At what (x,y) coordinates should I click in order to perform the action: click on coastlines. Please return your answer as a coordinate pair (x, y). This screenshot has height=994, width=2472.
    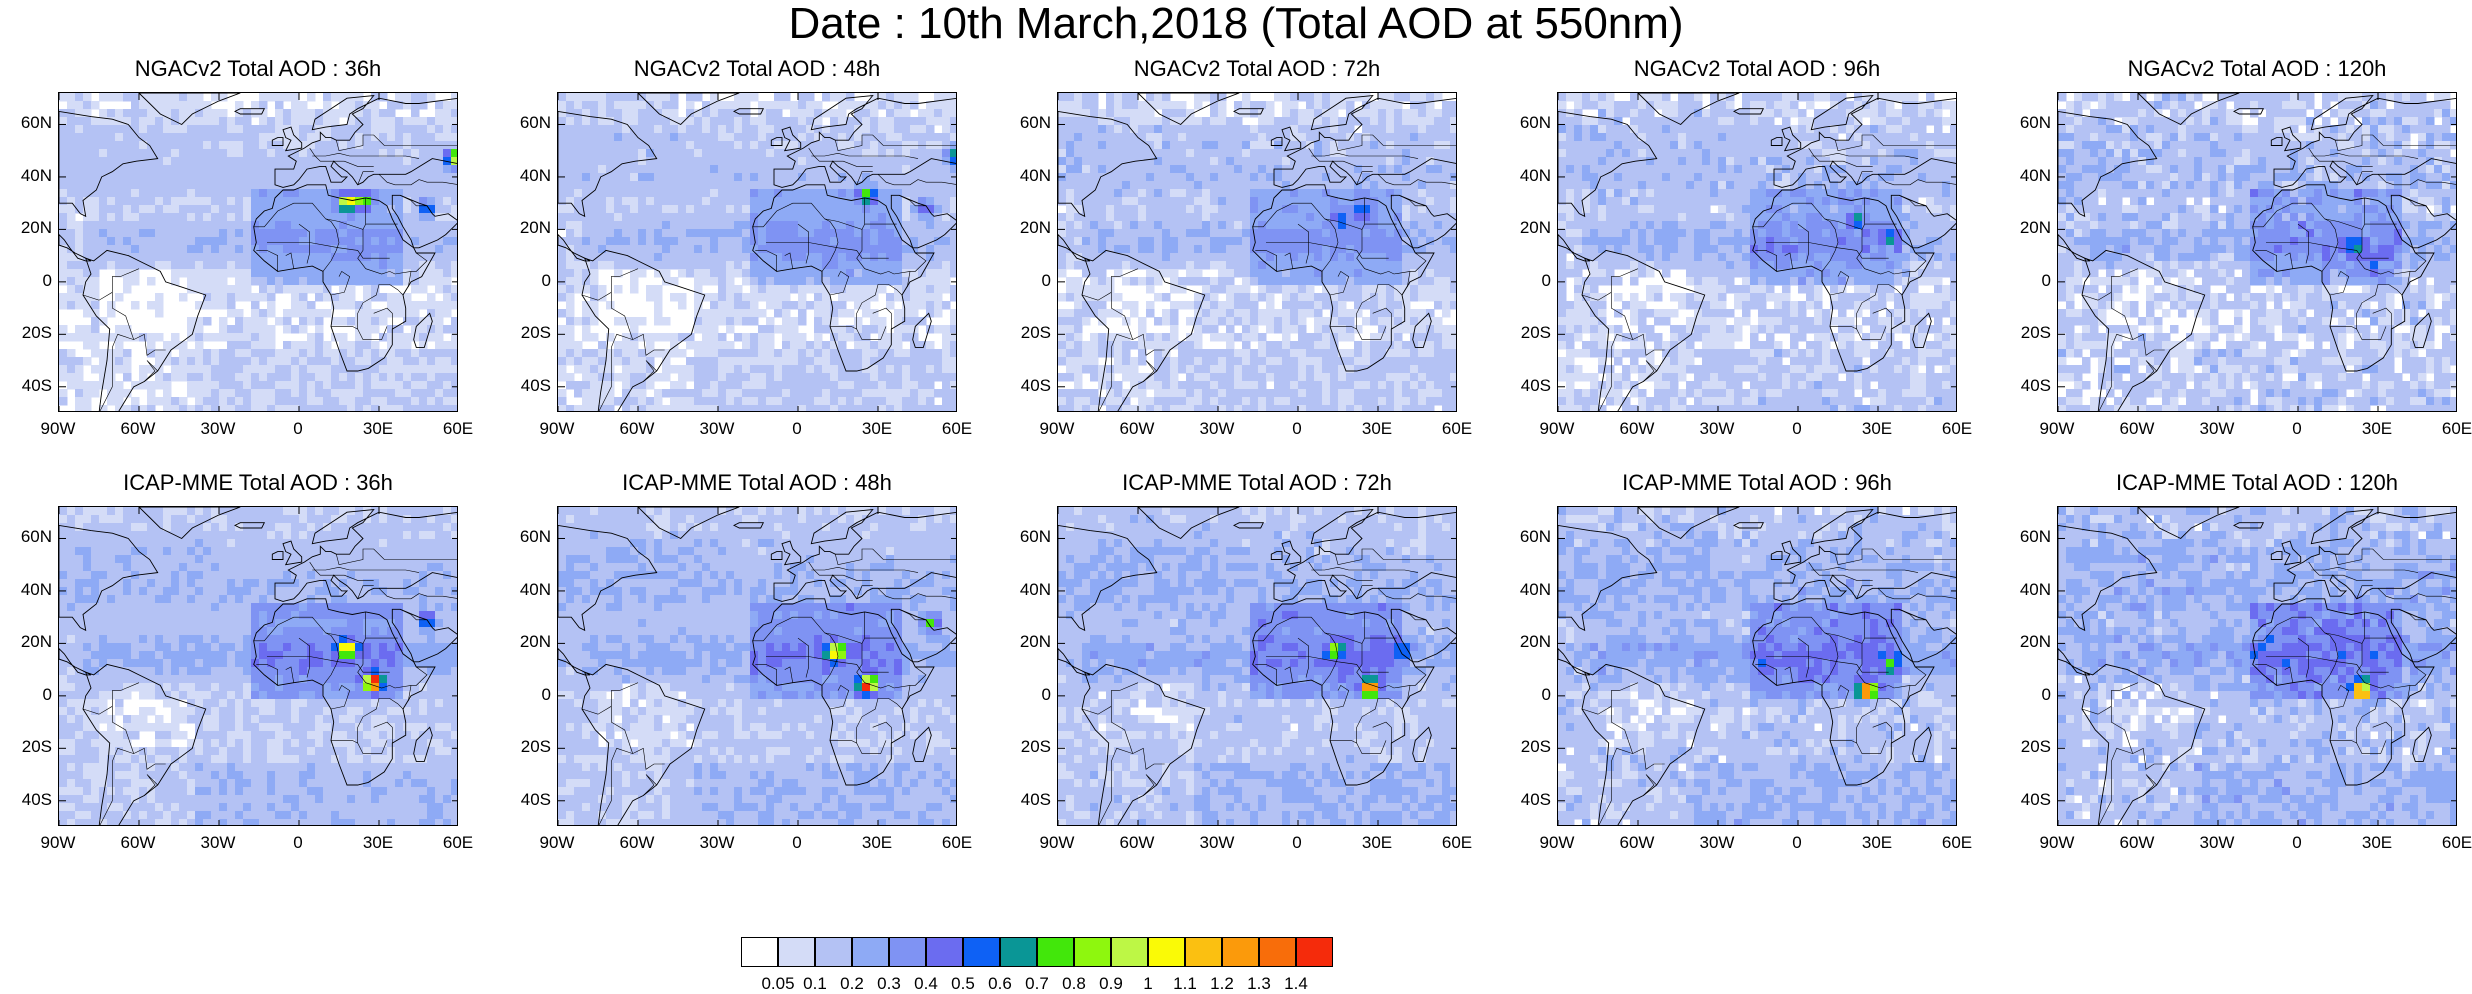
    Looking at the image, I should click on (1757, 666).